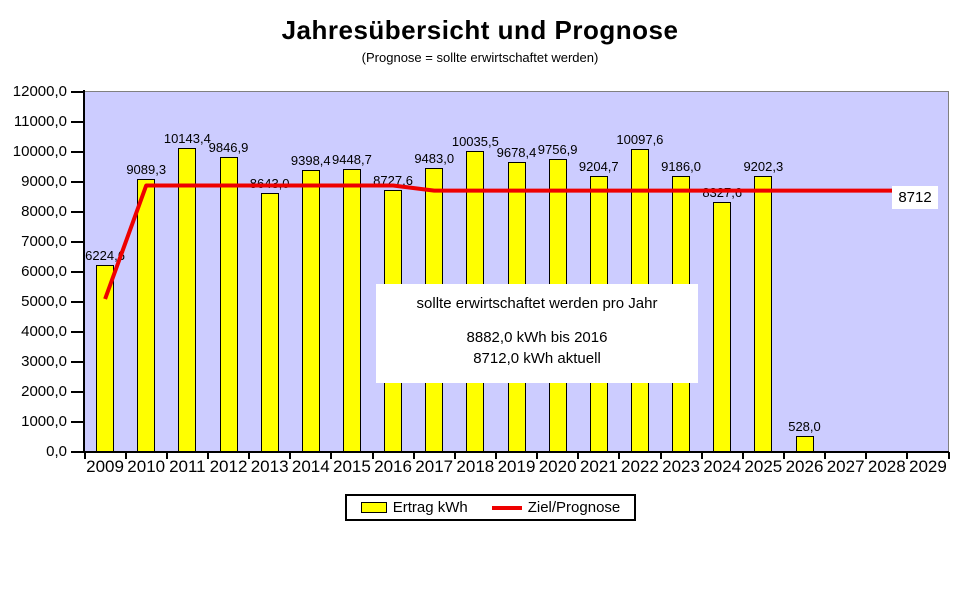  I want to click on x-axis-label: 2024, so click(722, 466).